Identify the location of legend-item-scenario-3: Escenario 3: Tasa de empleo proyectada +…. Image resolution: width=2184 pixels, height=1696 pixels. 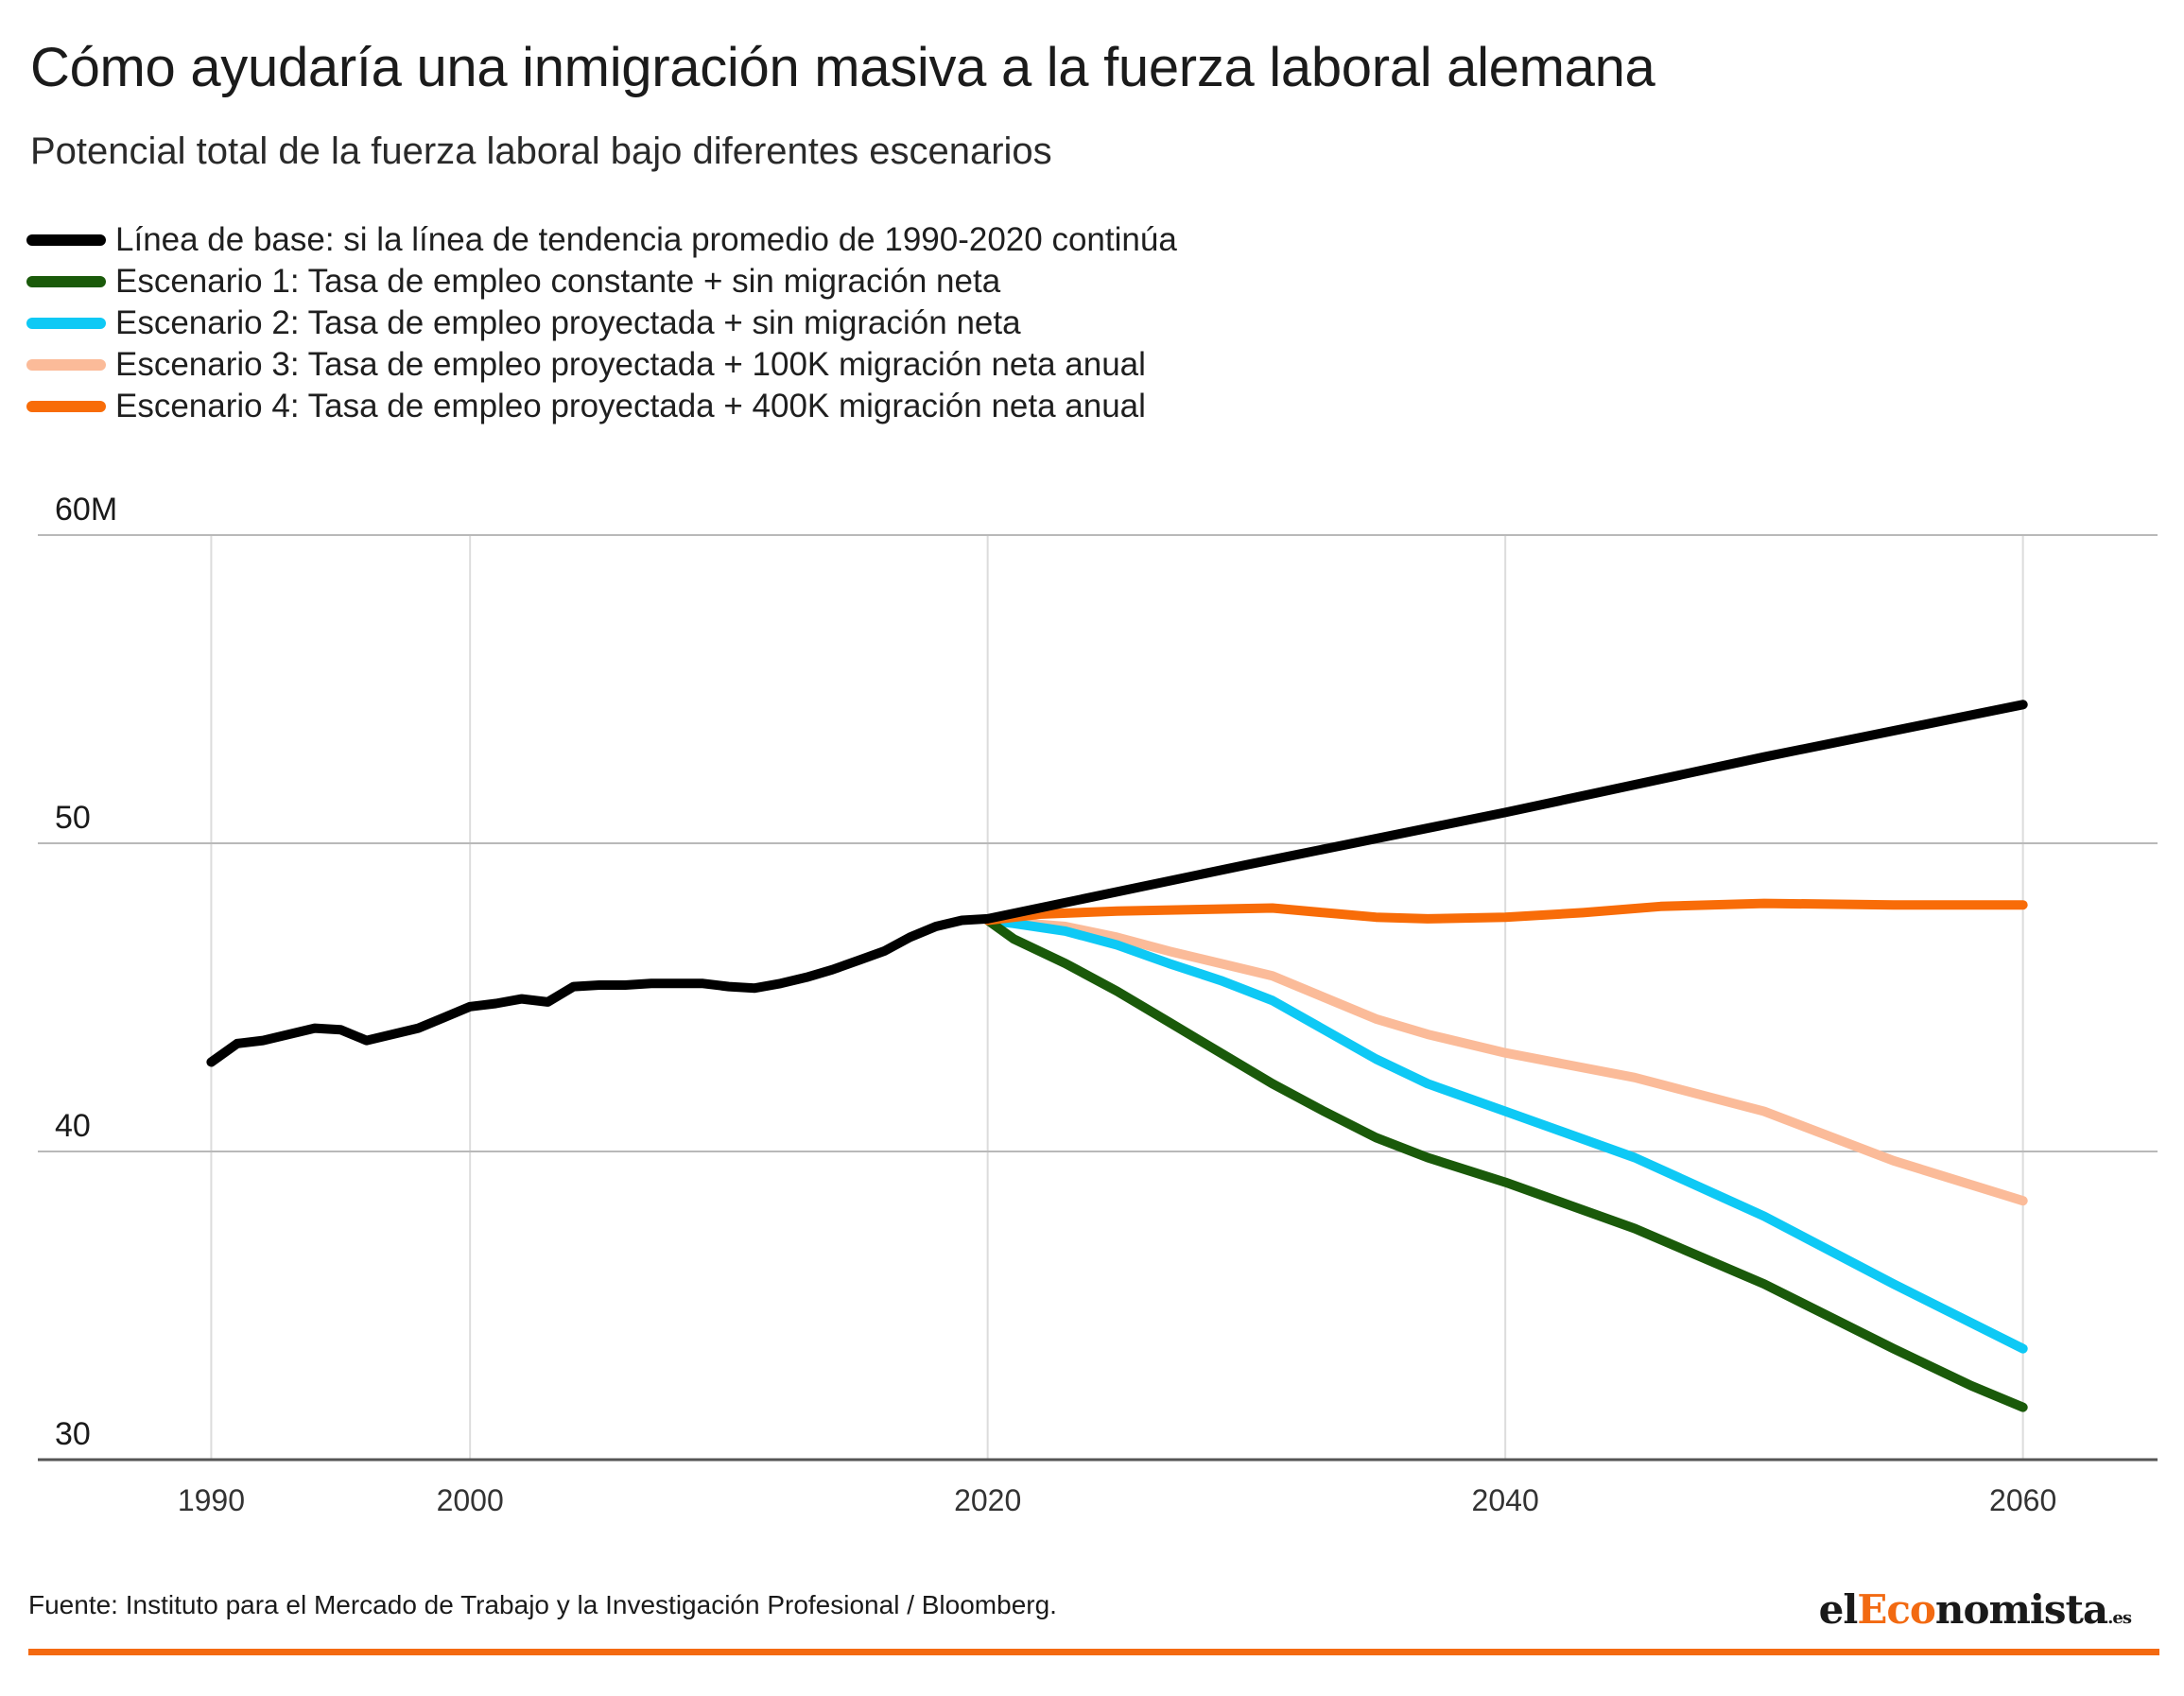
(601, 365).